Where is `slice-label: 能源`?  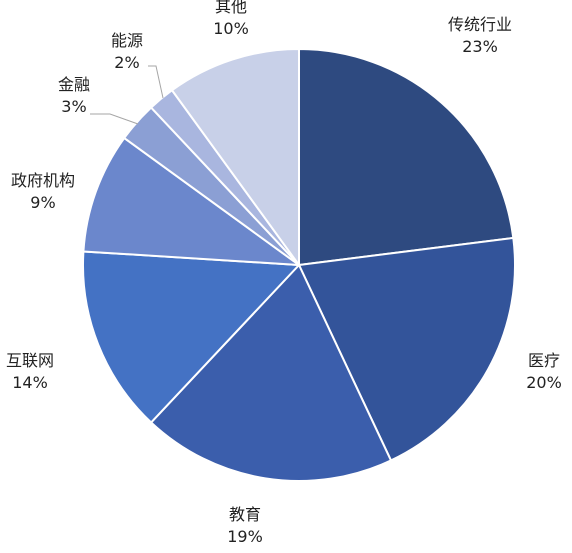
slice-label: 能源 is located at coordinates (127, 40).